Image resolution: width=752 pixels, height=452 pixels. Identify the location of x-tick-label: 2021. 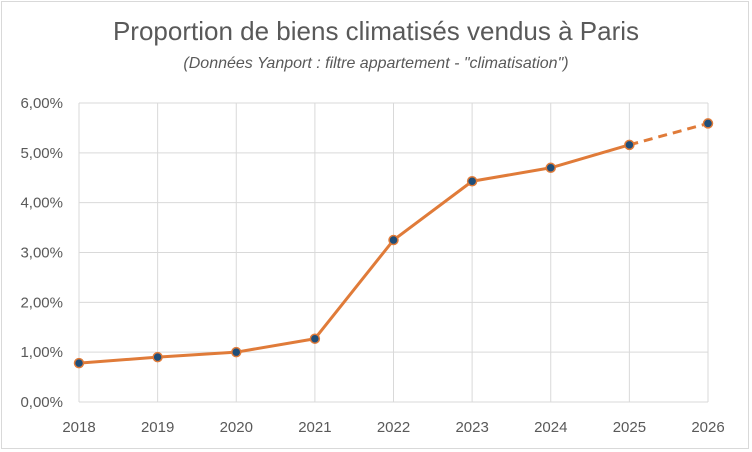
(314, 427).